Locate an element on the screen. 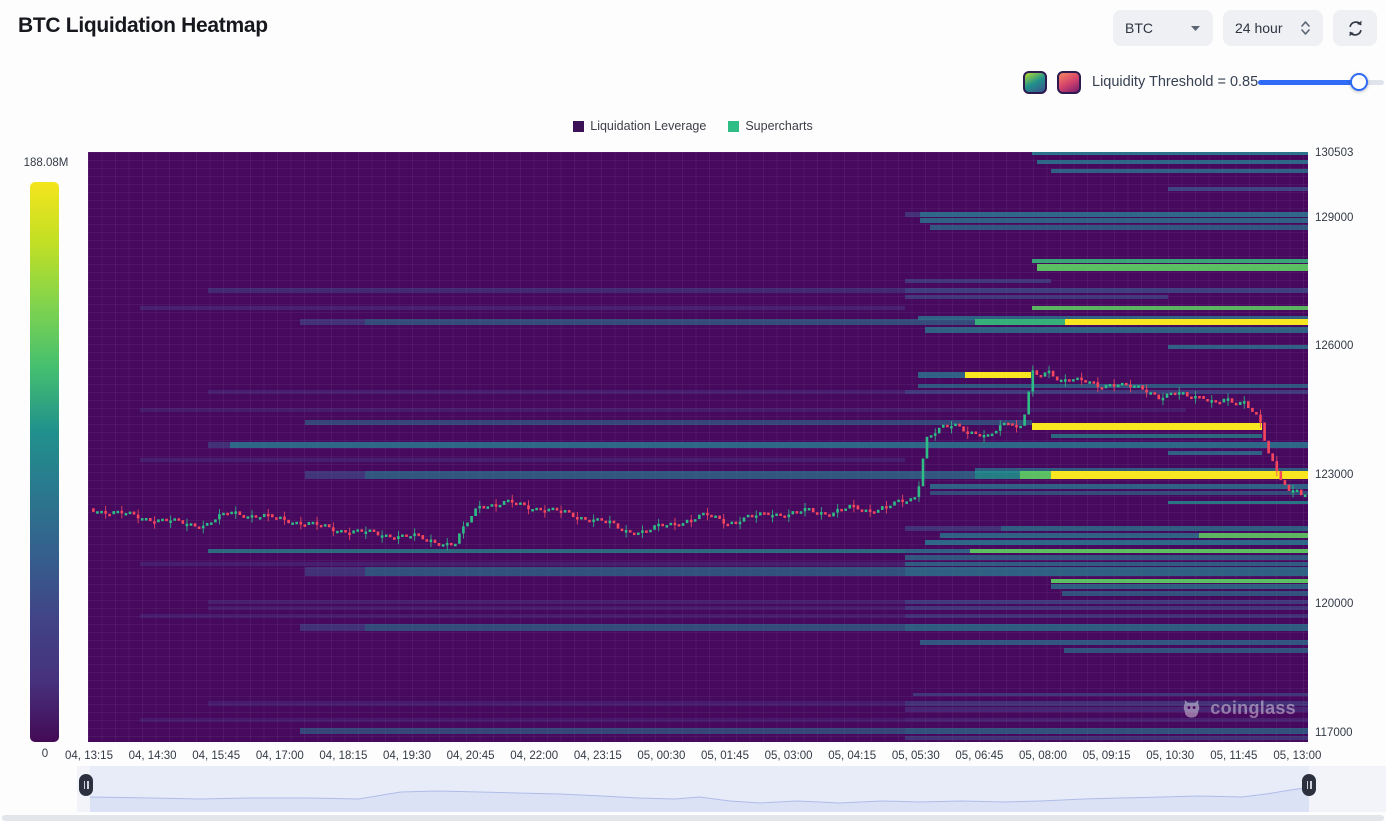  time-tick-label: 05, 13:00 is located at coordinates (1297, 756).